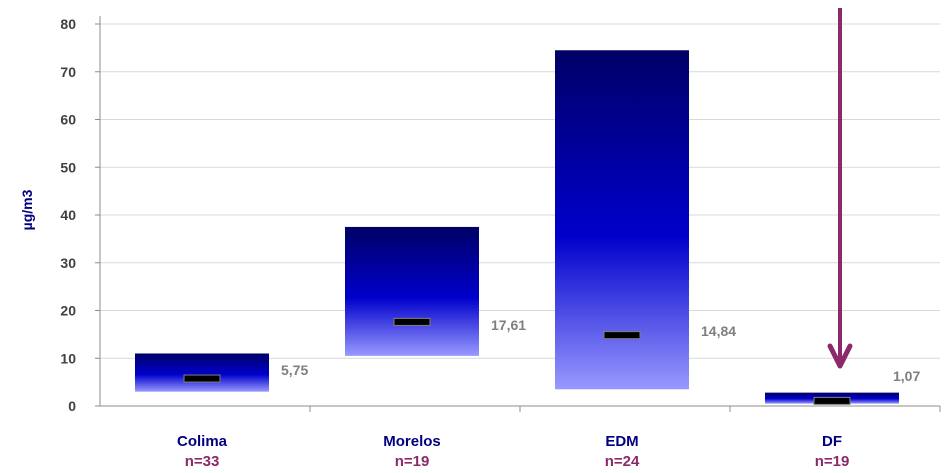  I want to click on y-tick-label: 0, so click(72, 406).